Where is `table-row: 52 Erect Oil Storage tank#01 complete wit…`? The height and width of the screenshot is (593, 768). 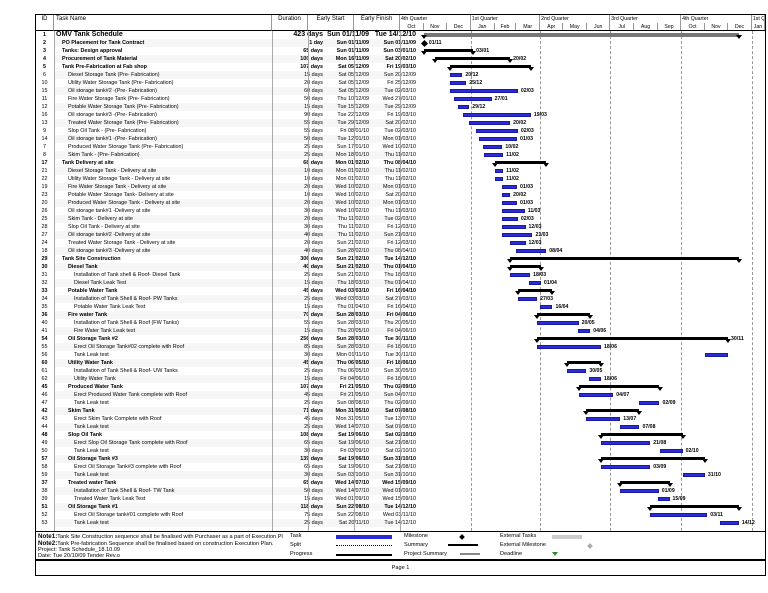 table-row: 52 Erect Oil Storage tank#01 complete wit… is located at coordinates (229, 515).